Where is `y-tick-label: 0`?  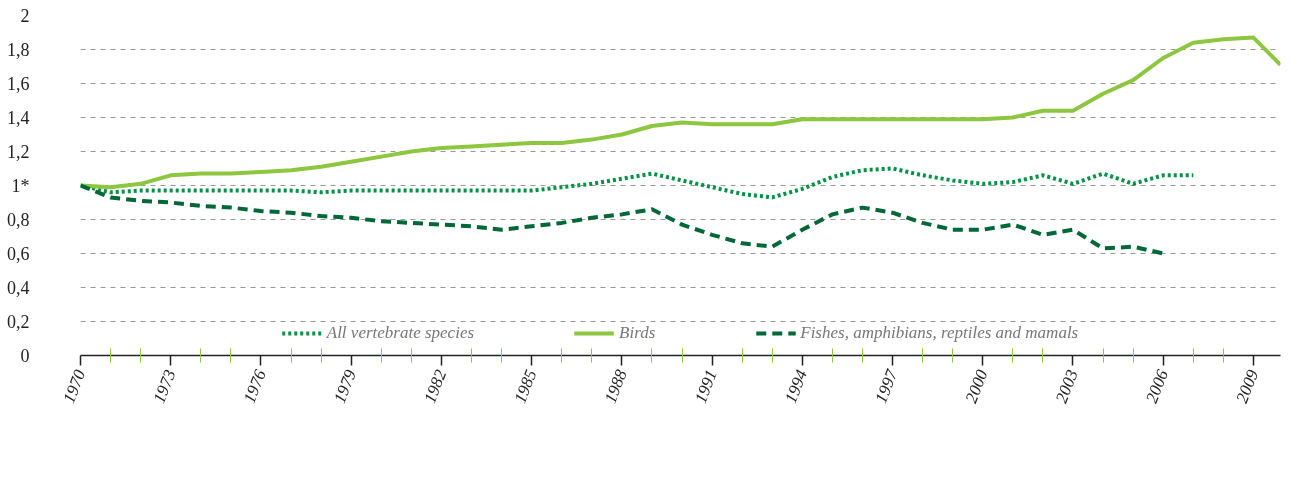 y-tick-label: 0 is located at coordinates (25, 355).